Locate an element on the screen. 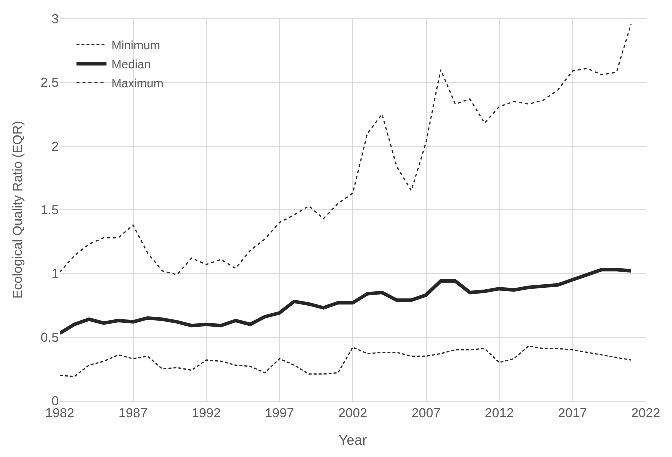 The height and width of the screenshot is (457, 672). x-tick-label: 2002 is located at coordinates (353, 413).